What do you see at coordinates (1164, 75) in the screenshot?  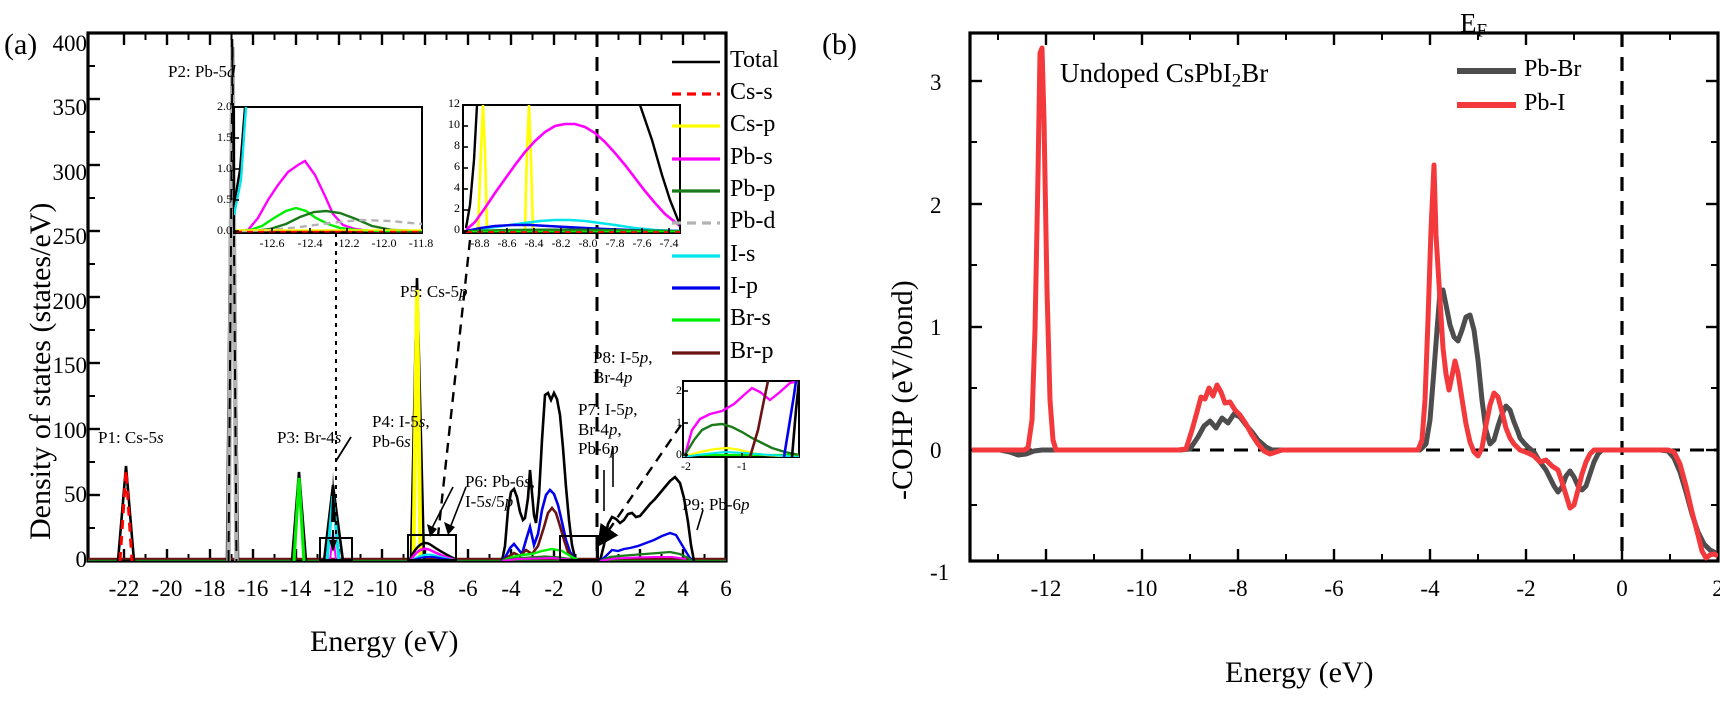 I see `panel-b-sample-note: Undoped CsPbI2Br` at bounding box center [1164, 75].